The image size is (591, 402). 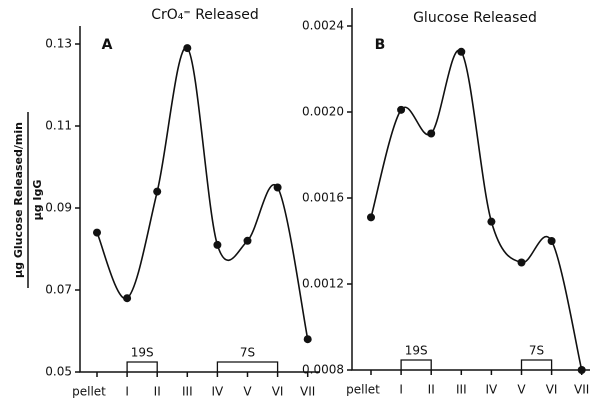 I want to click on y-tick-label: 0.0012, so click(x=323, y=284).